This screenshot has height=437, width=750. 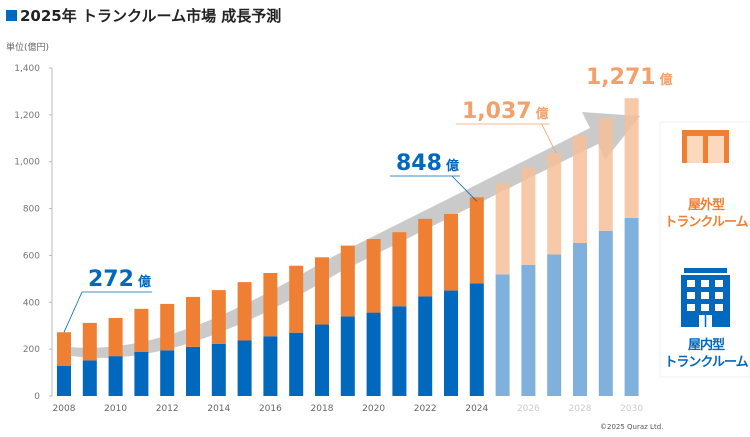 What do you see at coordinates (31, 303) in the screenshot?
I see `y-tick-label: 400` at bounding box center [31, 303].